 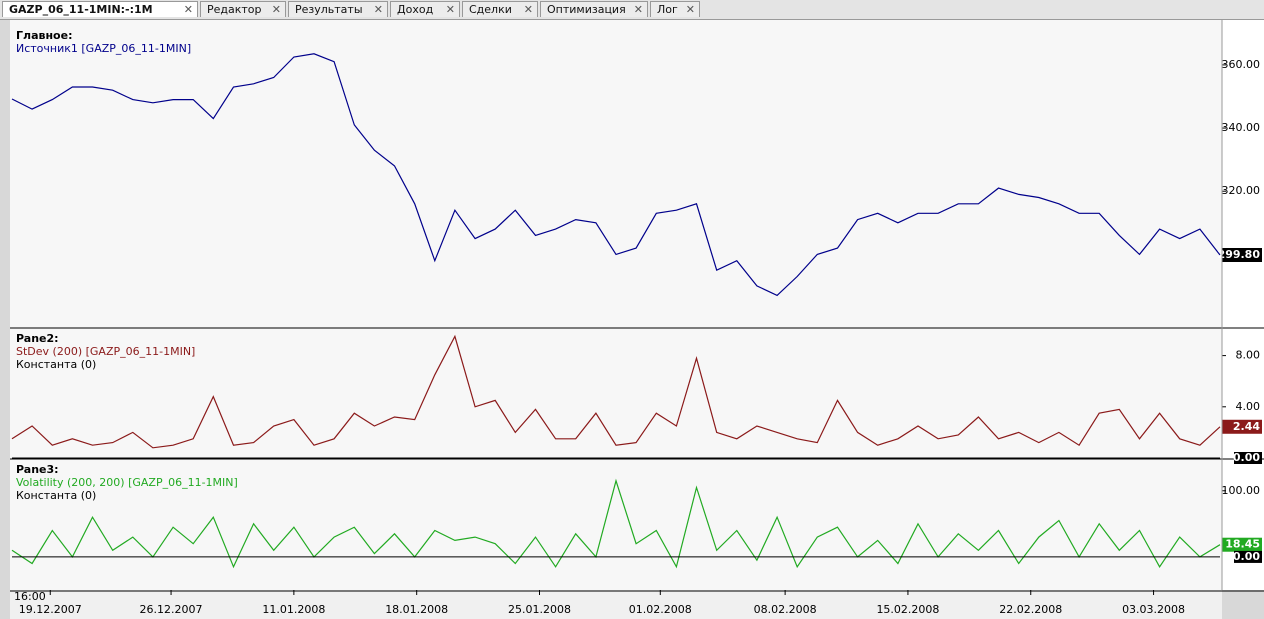 What do you see at coordinates (660, 609) in the screenshot?
I see `x-tick-label: 01.02.2008` at bounding box center [660, 609].